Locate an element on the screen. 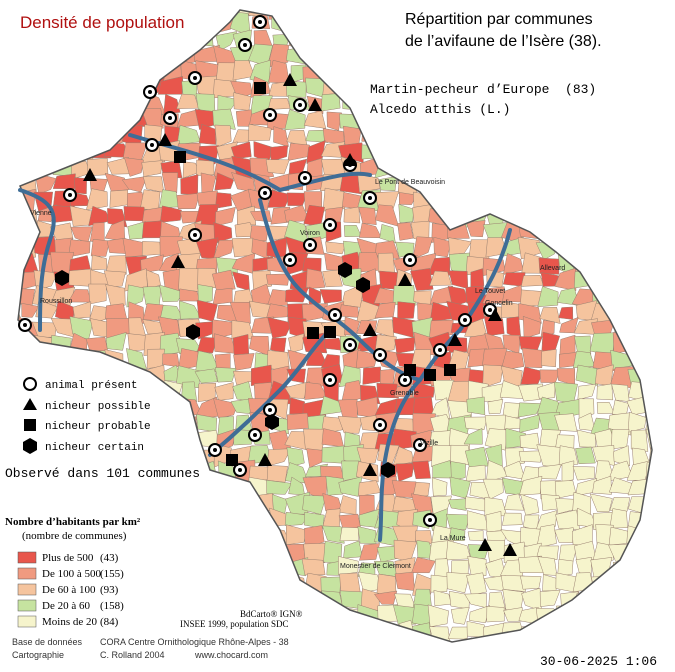  credit-label: Base de données is located at coordinates (47, 642).